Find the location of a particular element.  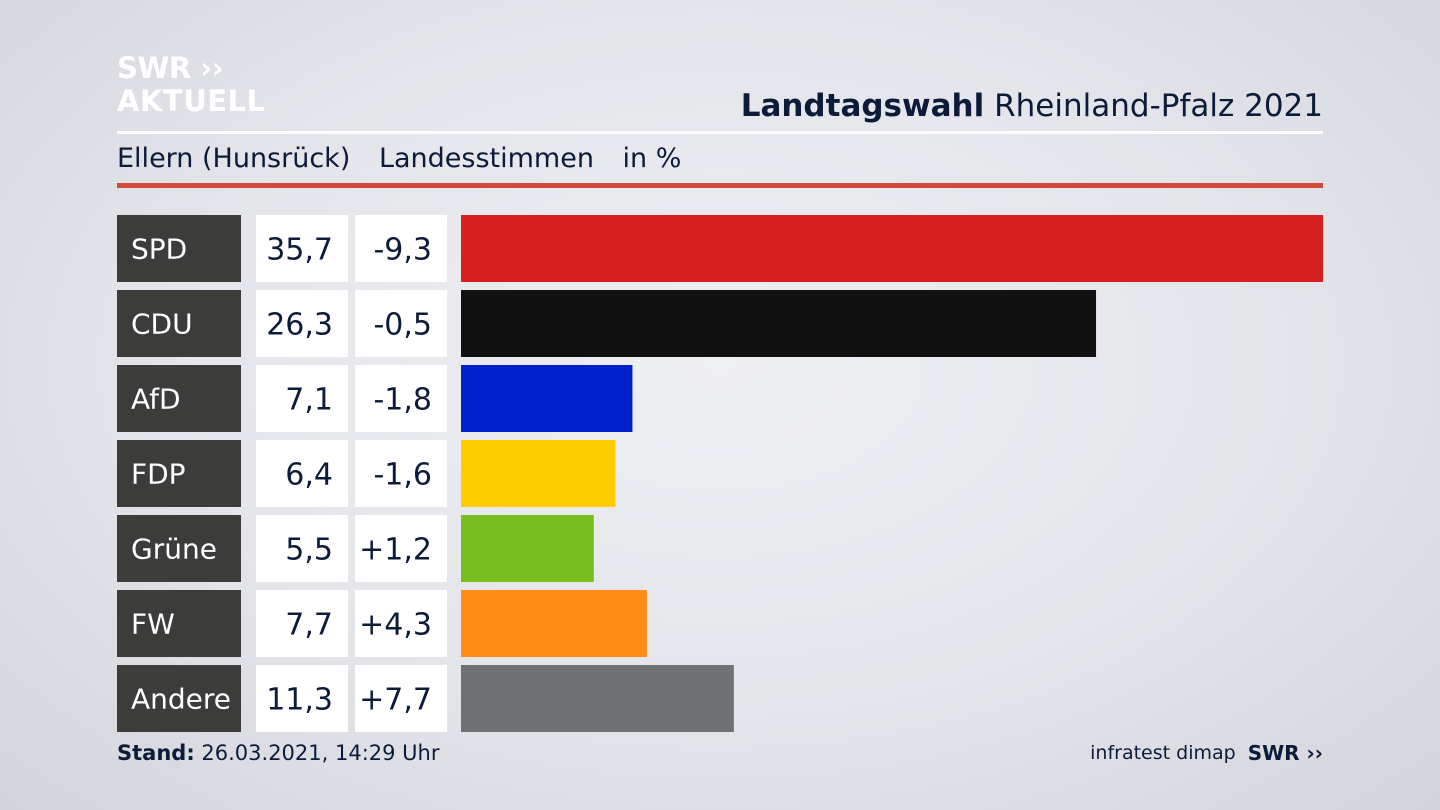

value-label: 5,5 is located at coordinates (309, 550).